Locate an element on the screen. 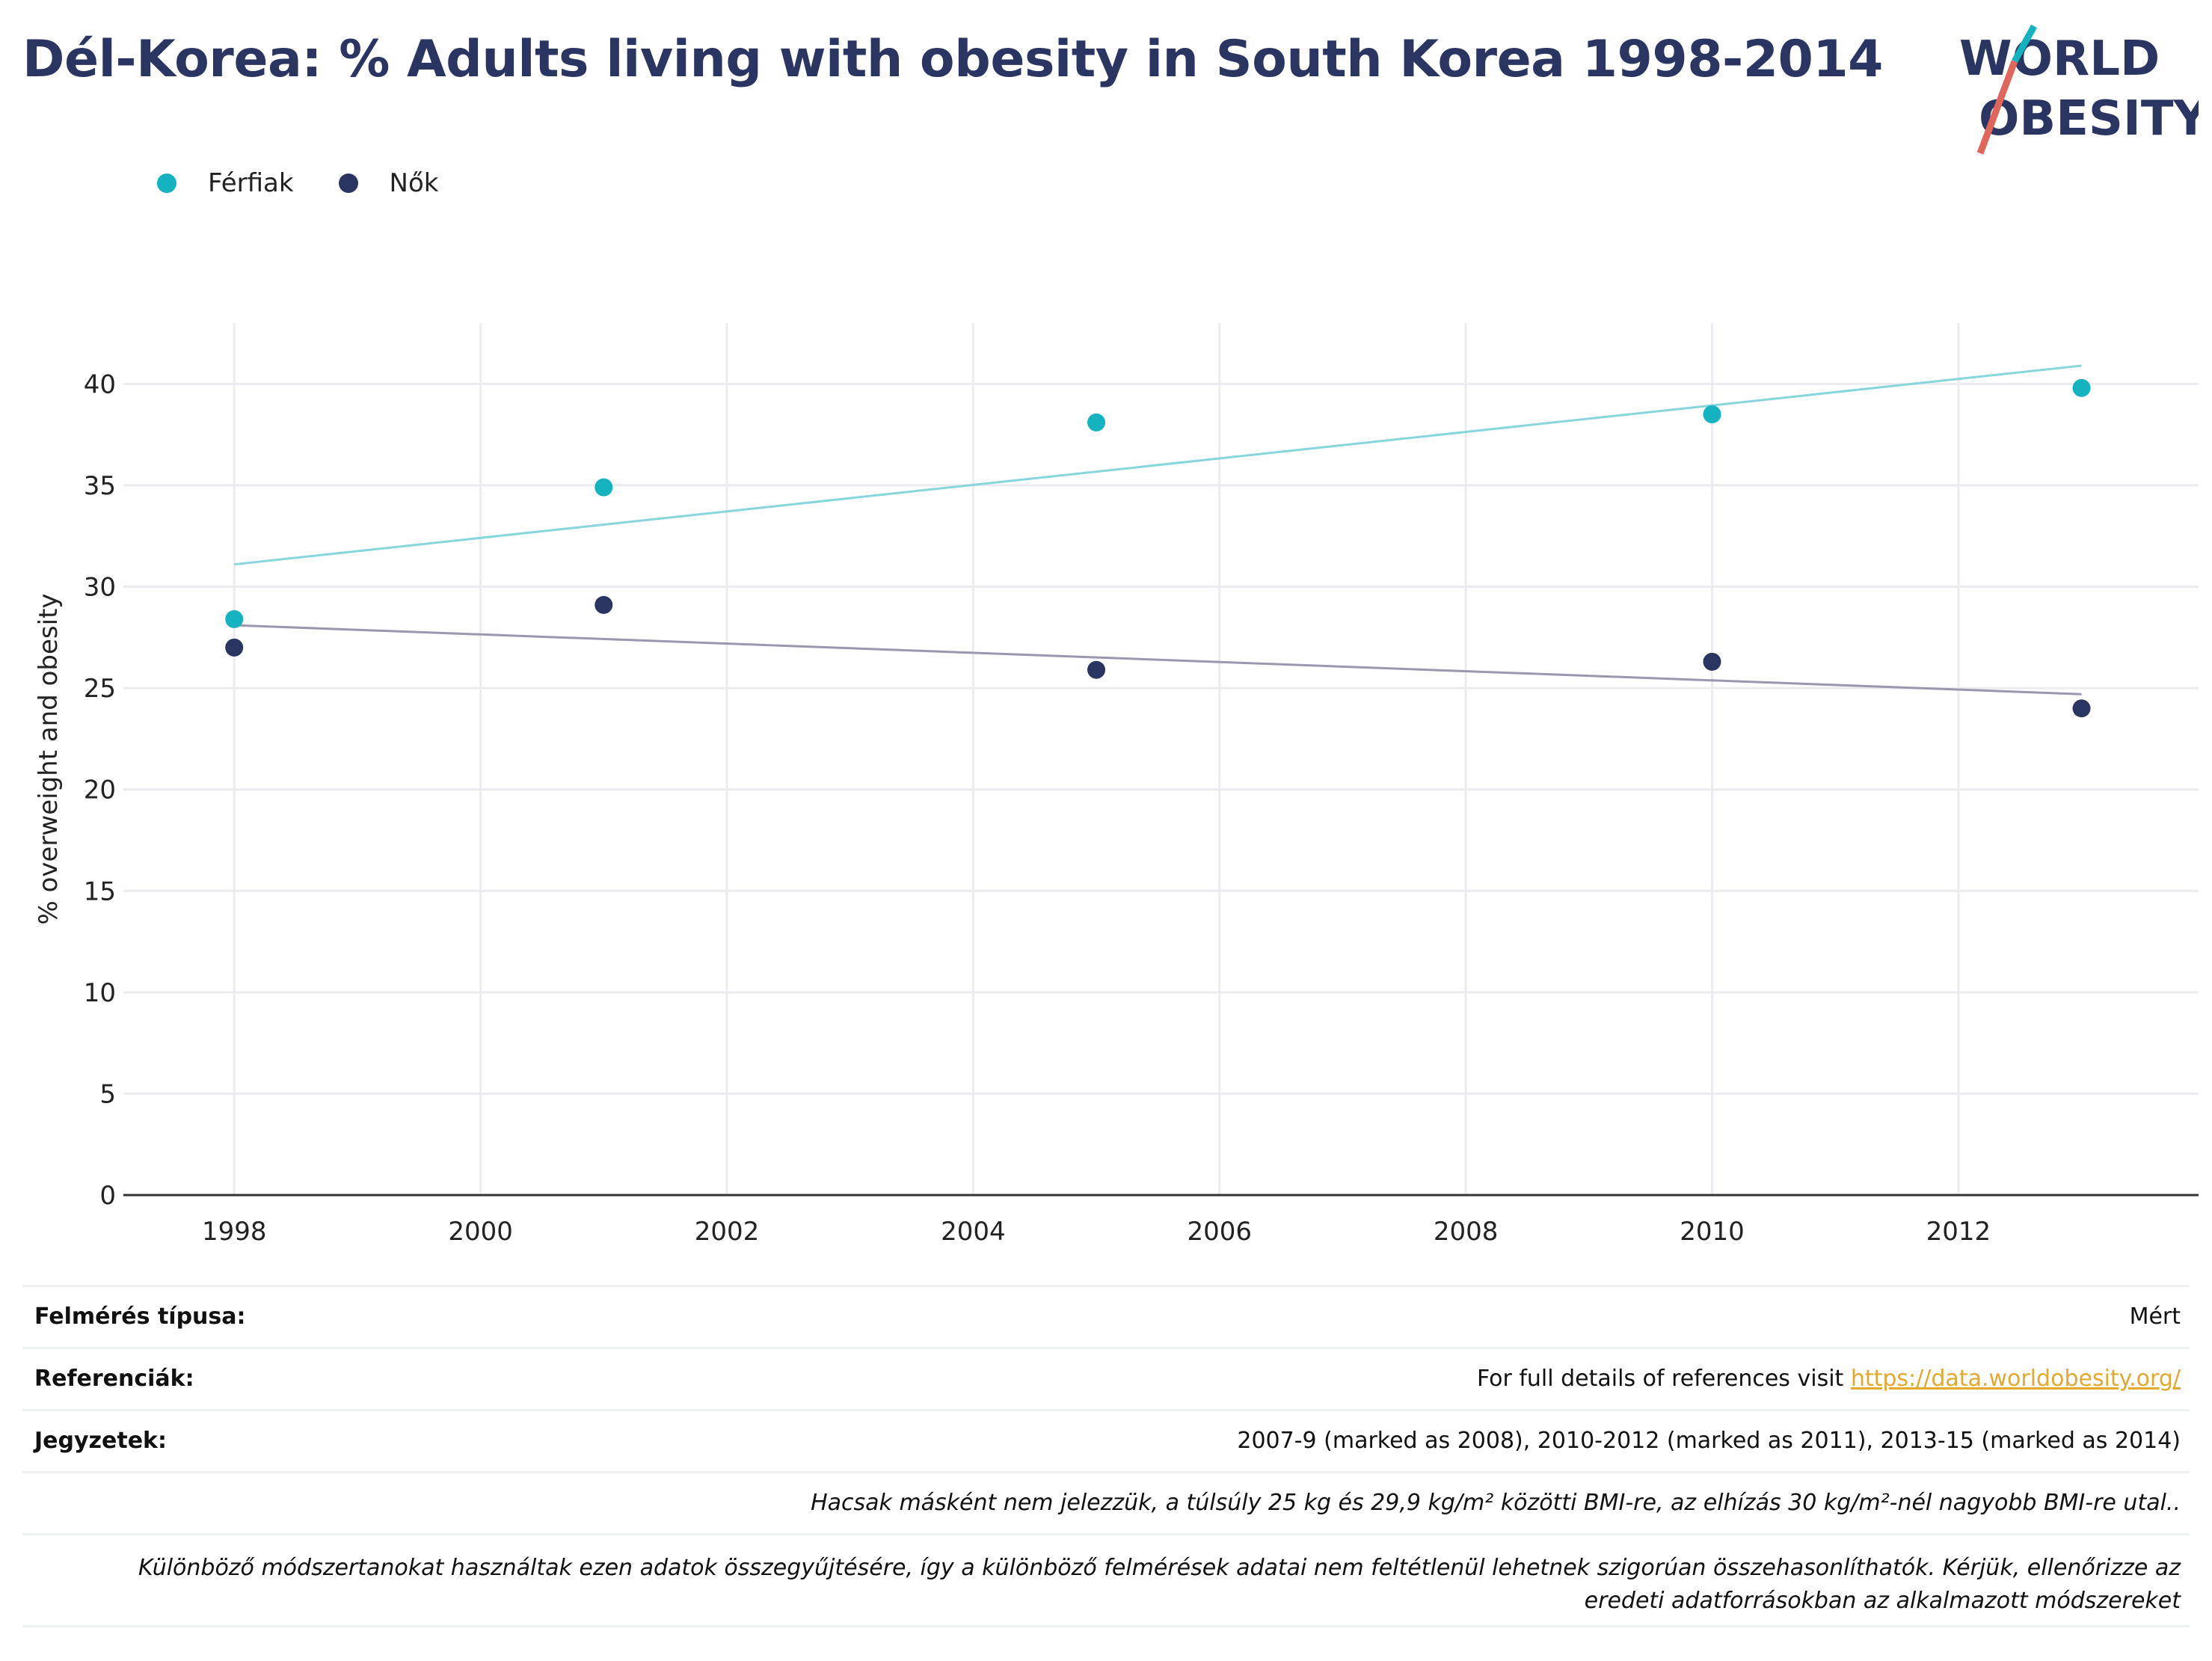 This screenshot has height=1661, width=2212. survey-type-label: Felmérés típusa: is located at coordinates (140, 1317).